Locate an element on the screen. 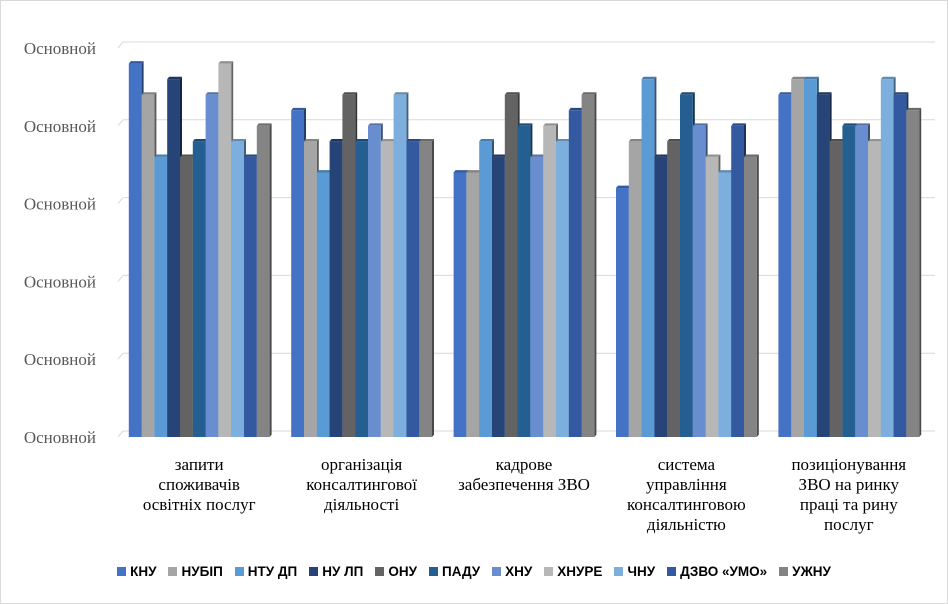  bar-side is located at coordinates (270, 280).